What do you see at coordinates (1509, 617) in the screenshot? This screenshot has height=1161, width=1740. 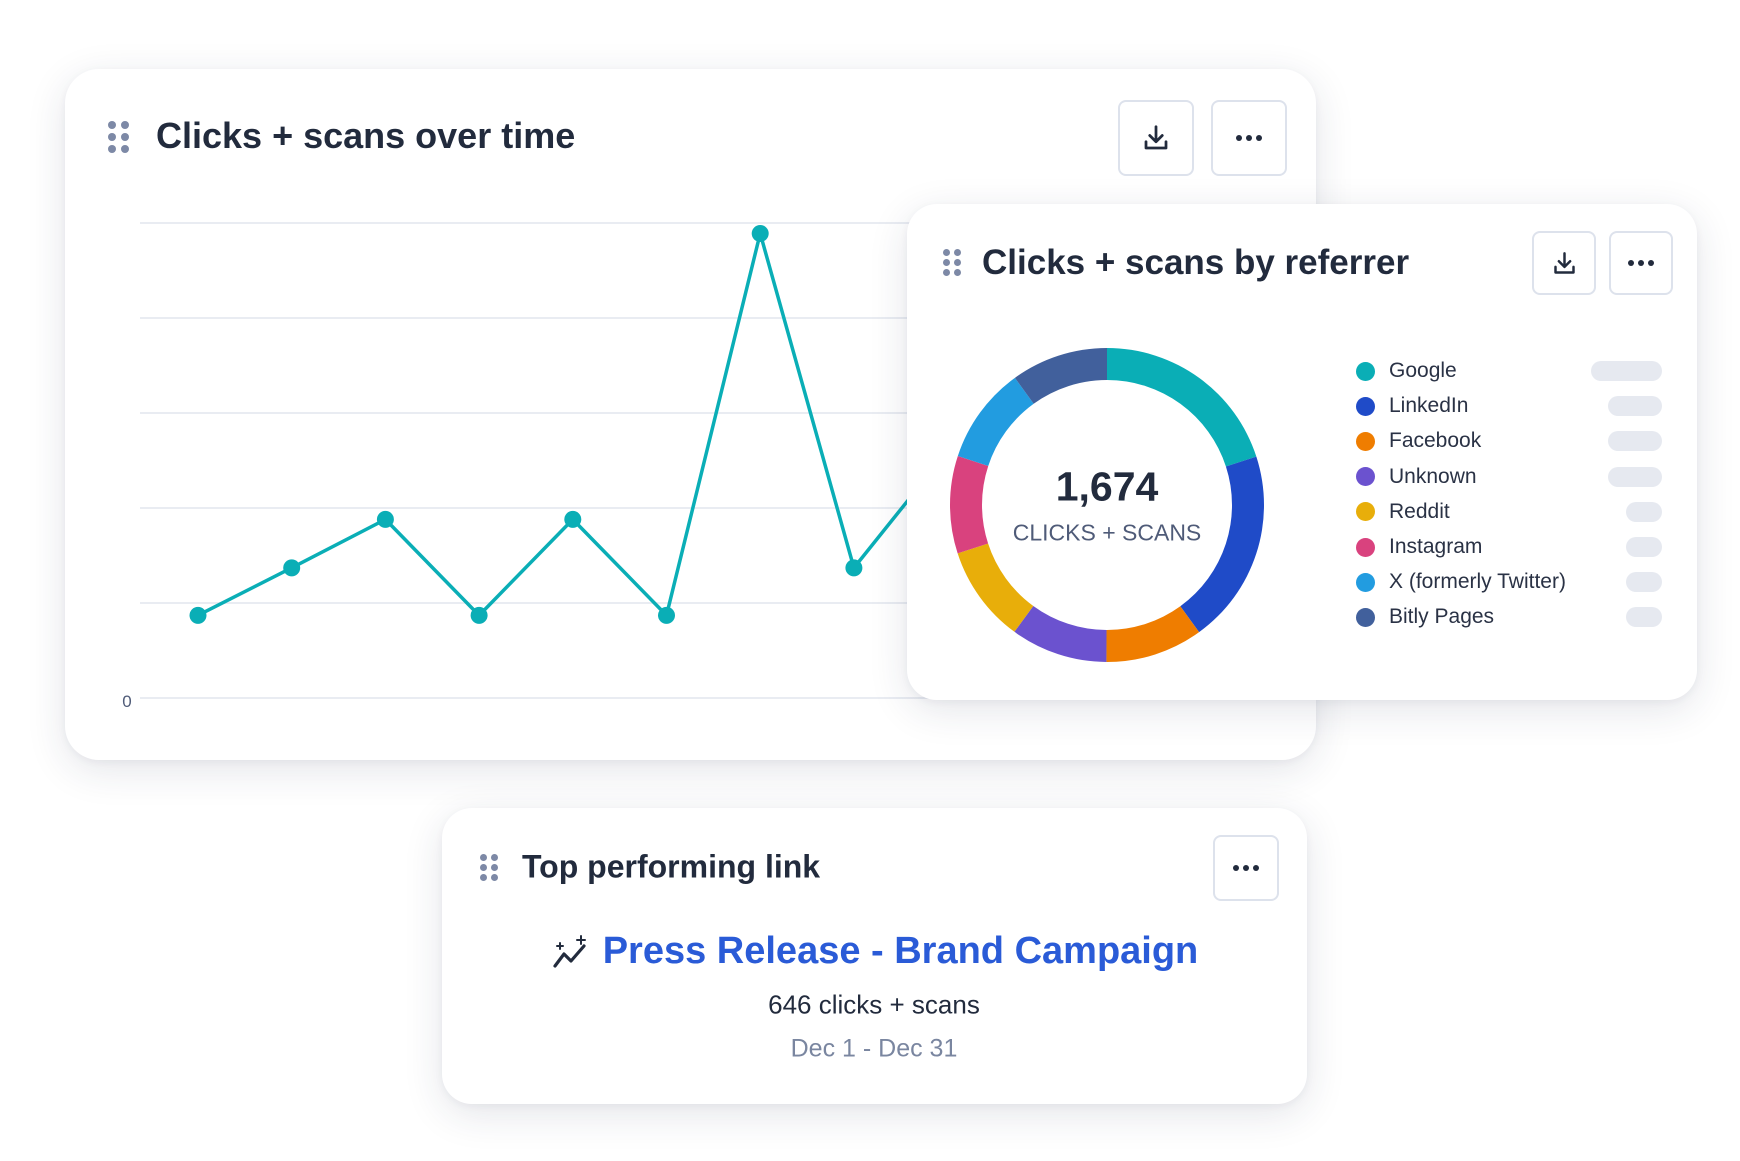 I see `legend-item: Bitly Pages` at bounding box center [1509, 617].